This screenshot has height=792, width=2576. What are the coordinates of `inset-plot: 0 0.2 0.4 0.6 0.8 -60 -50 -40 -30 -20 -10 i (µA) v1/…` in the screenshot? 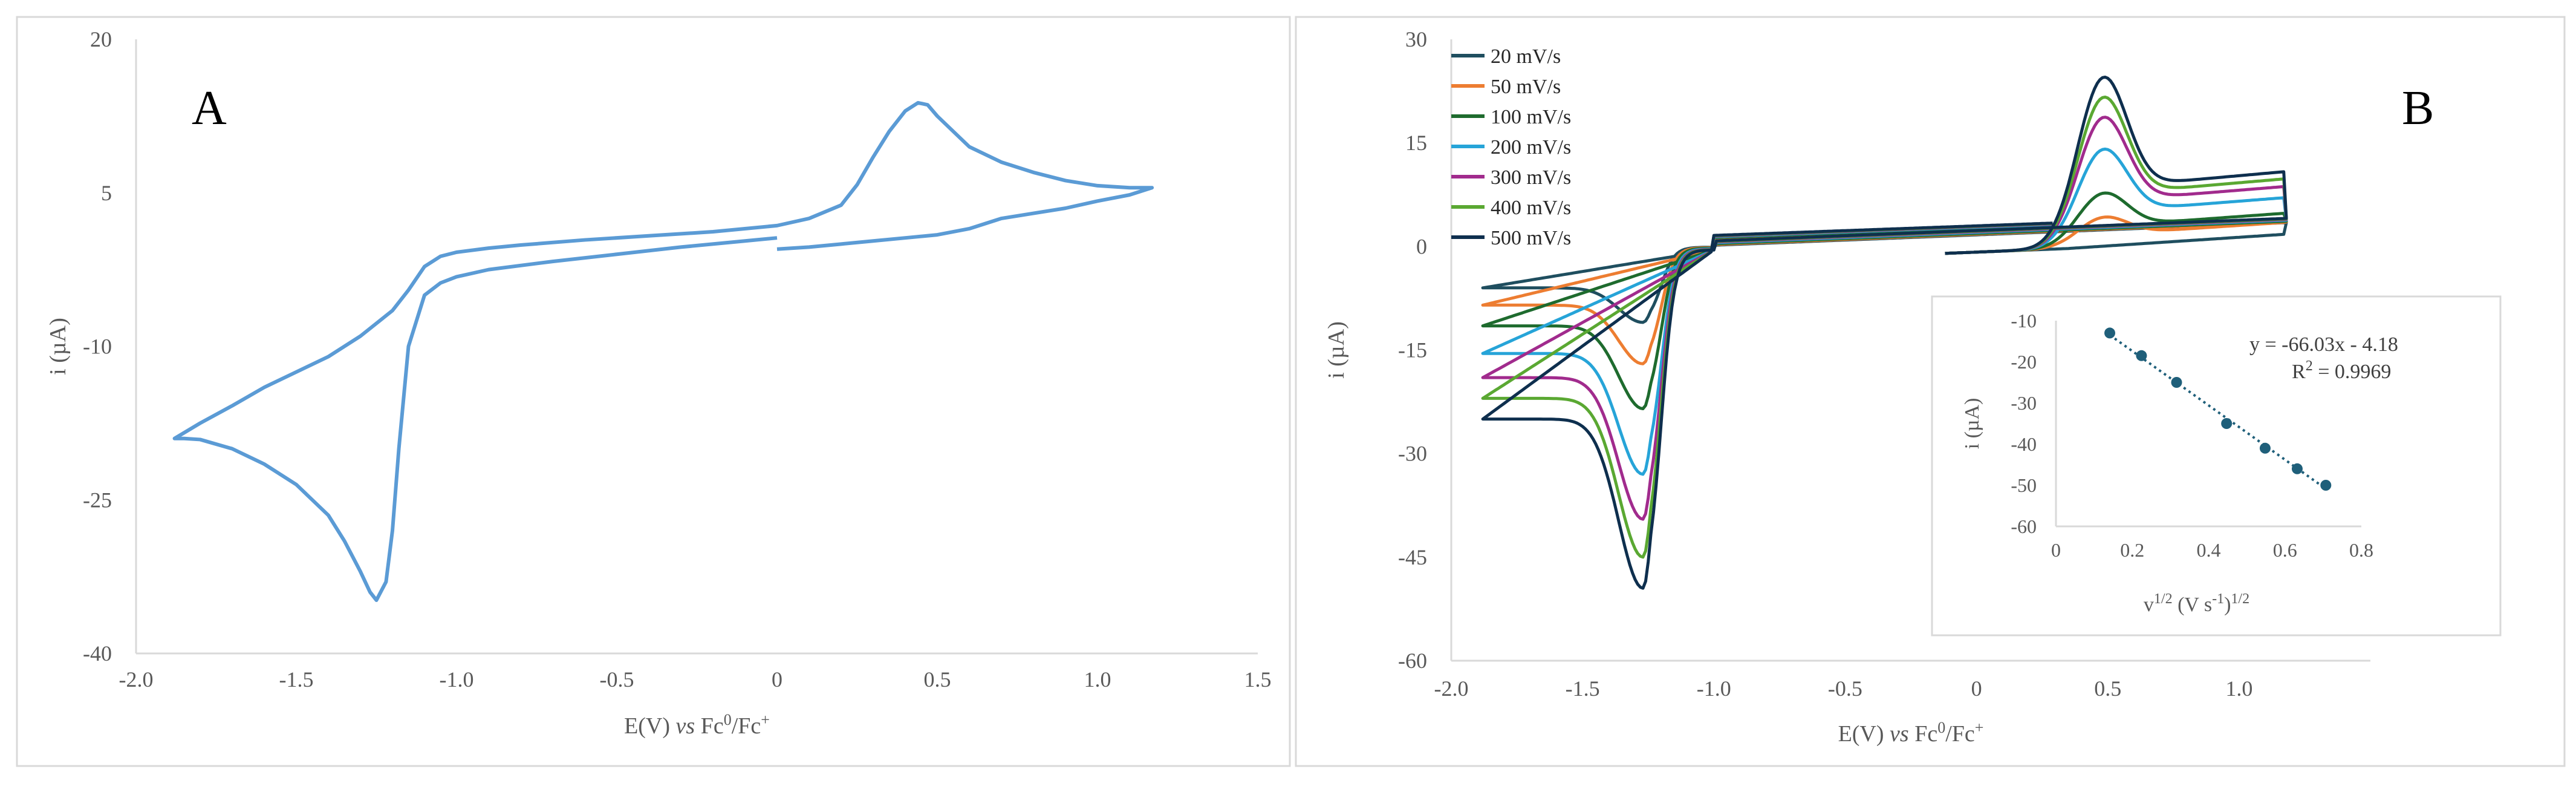 It's located at (2179, 463).